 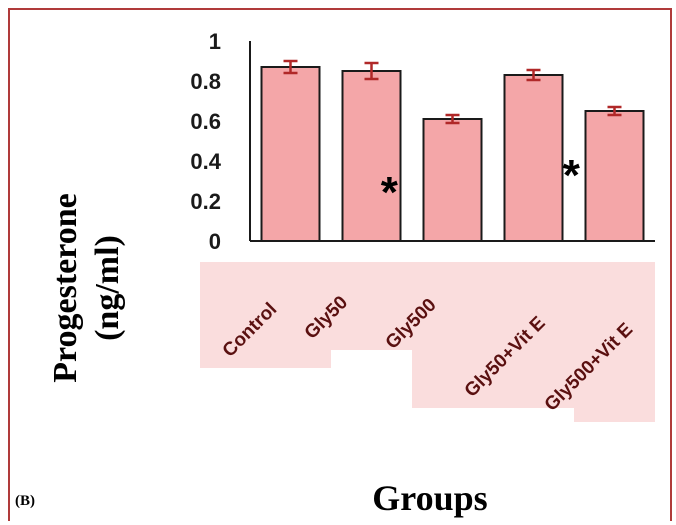 I want to click on bar-gly50-vit-e, so click(x=533, y=158).